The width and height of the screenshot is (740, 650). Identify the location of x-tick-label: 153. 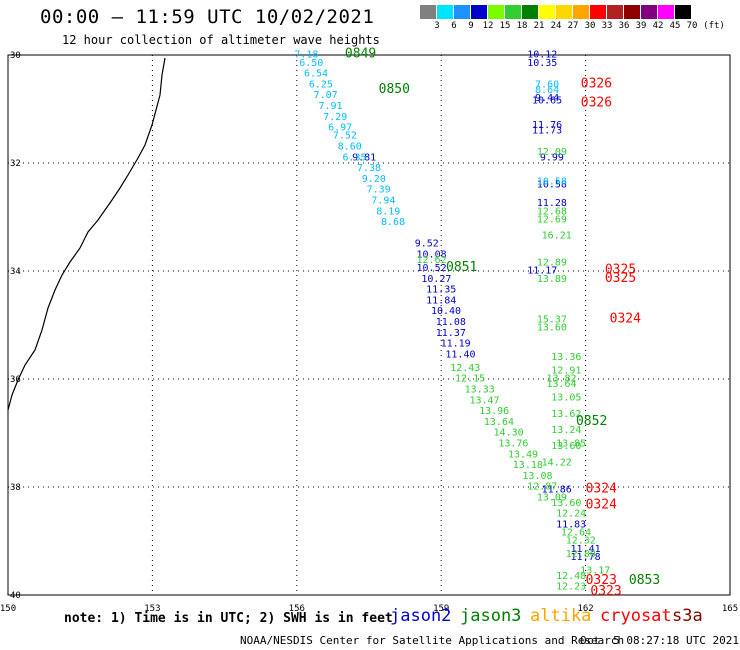
(152, 609).